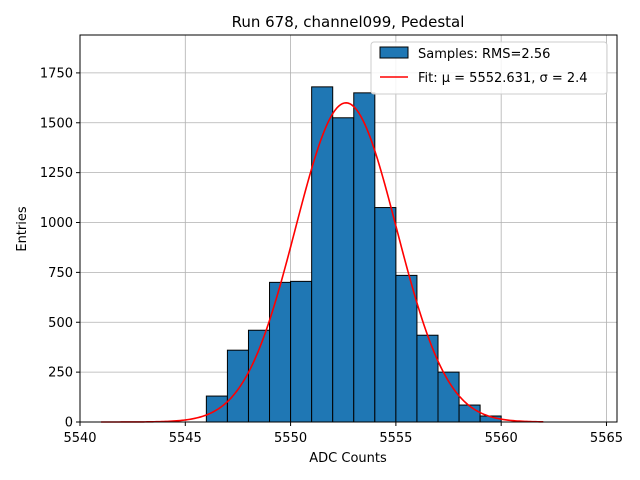  I want to click on x-tick-label: 5540, so click(79, 438).